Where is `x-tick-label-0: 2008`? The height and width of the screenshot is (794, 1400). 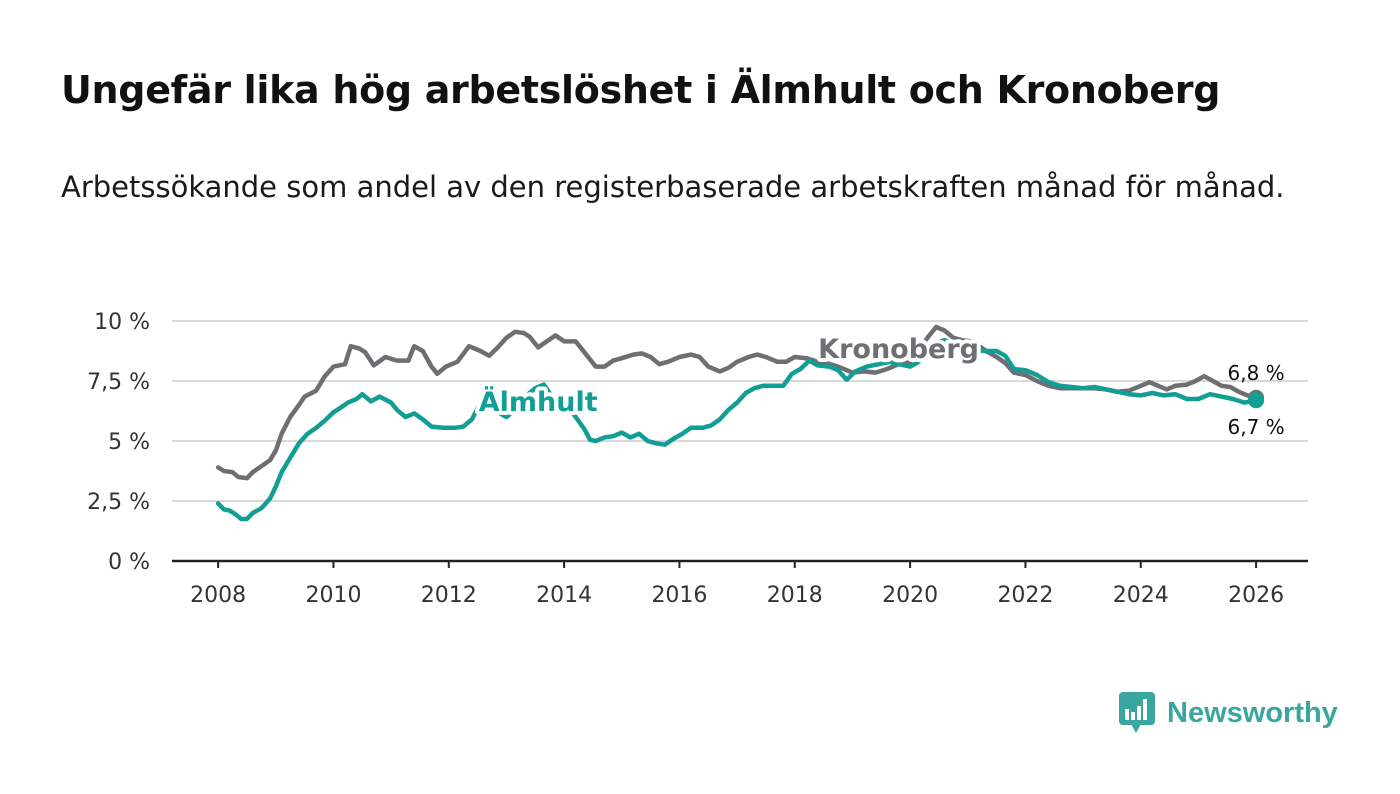 x-tick-label-0: 2008 is located at coordinates (218, 595).